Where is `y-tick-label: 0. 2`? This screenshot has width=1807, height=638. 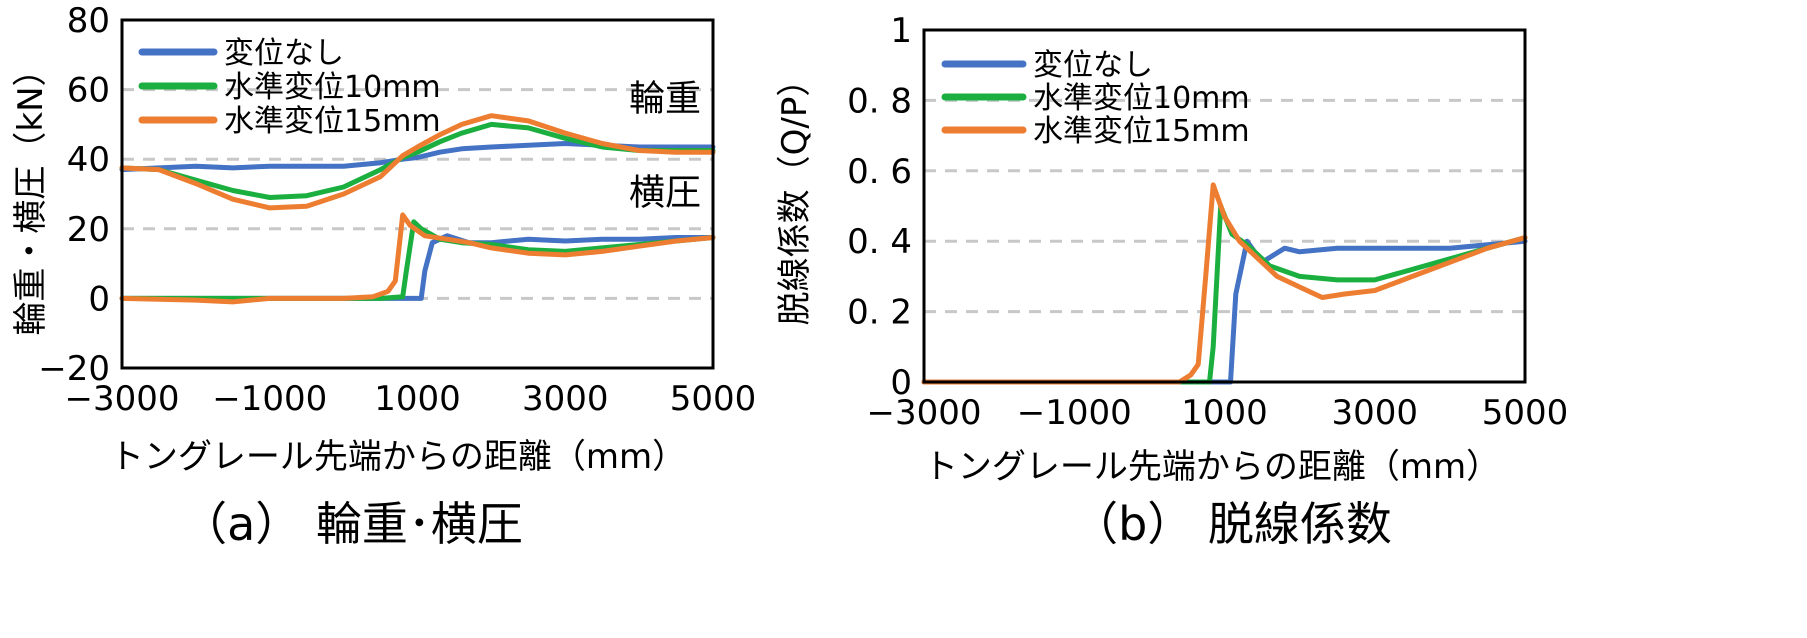
y-tick-label: 0. 2 is located at coordinates (879, 313).